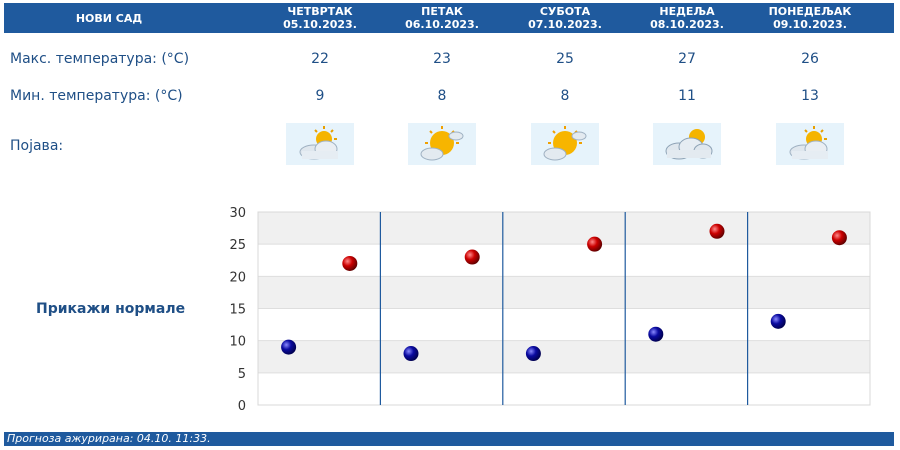 The height and width of the screenshot is (450, 900). Describe the element at coordinates (687, 59) in the screenshot. I see `max-temp-value: 27` at that location.